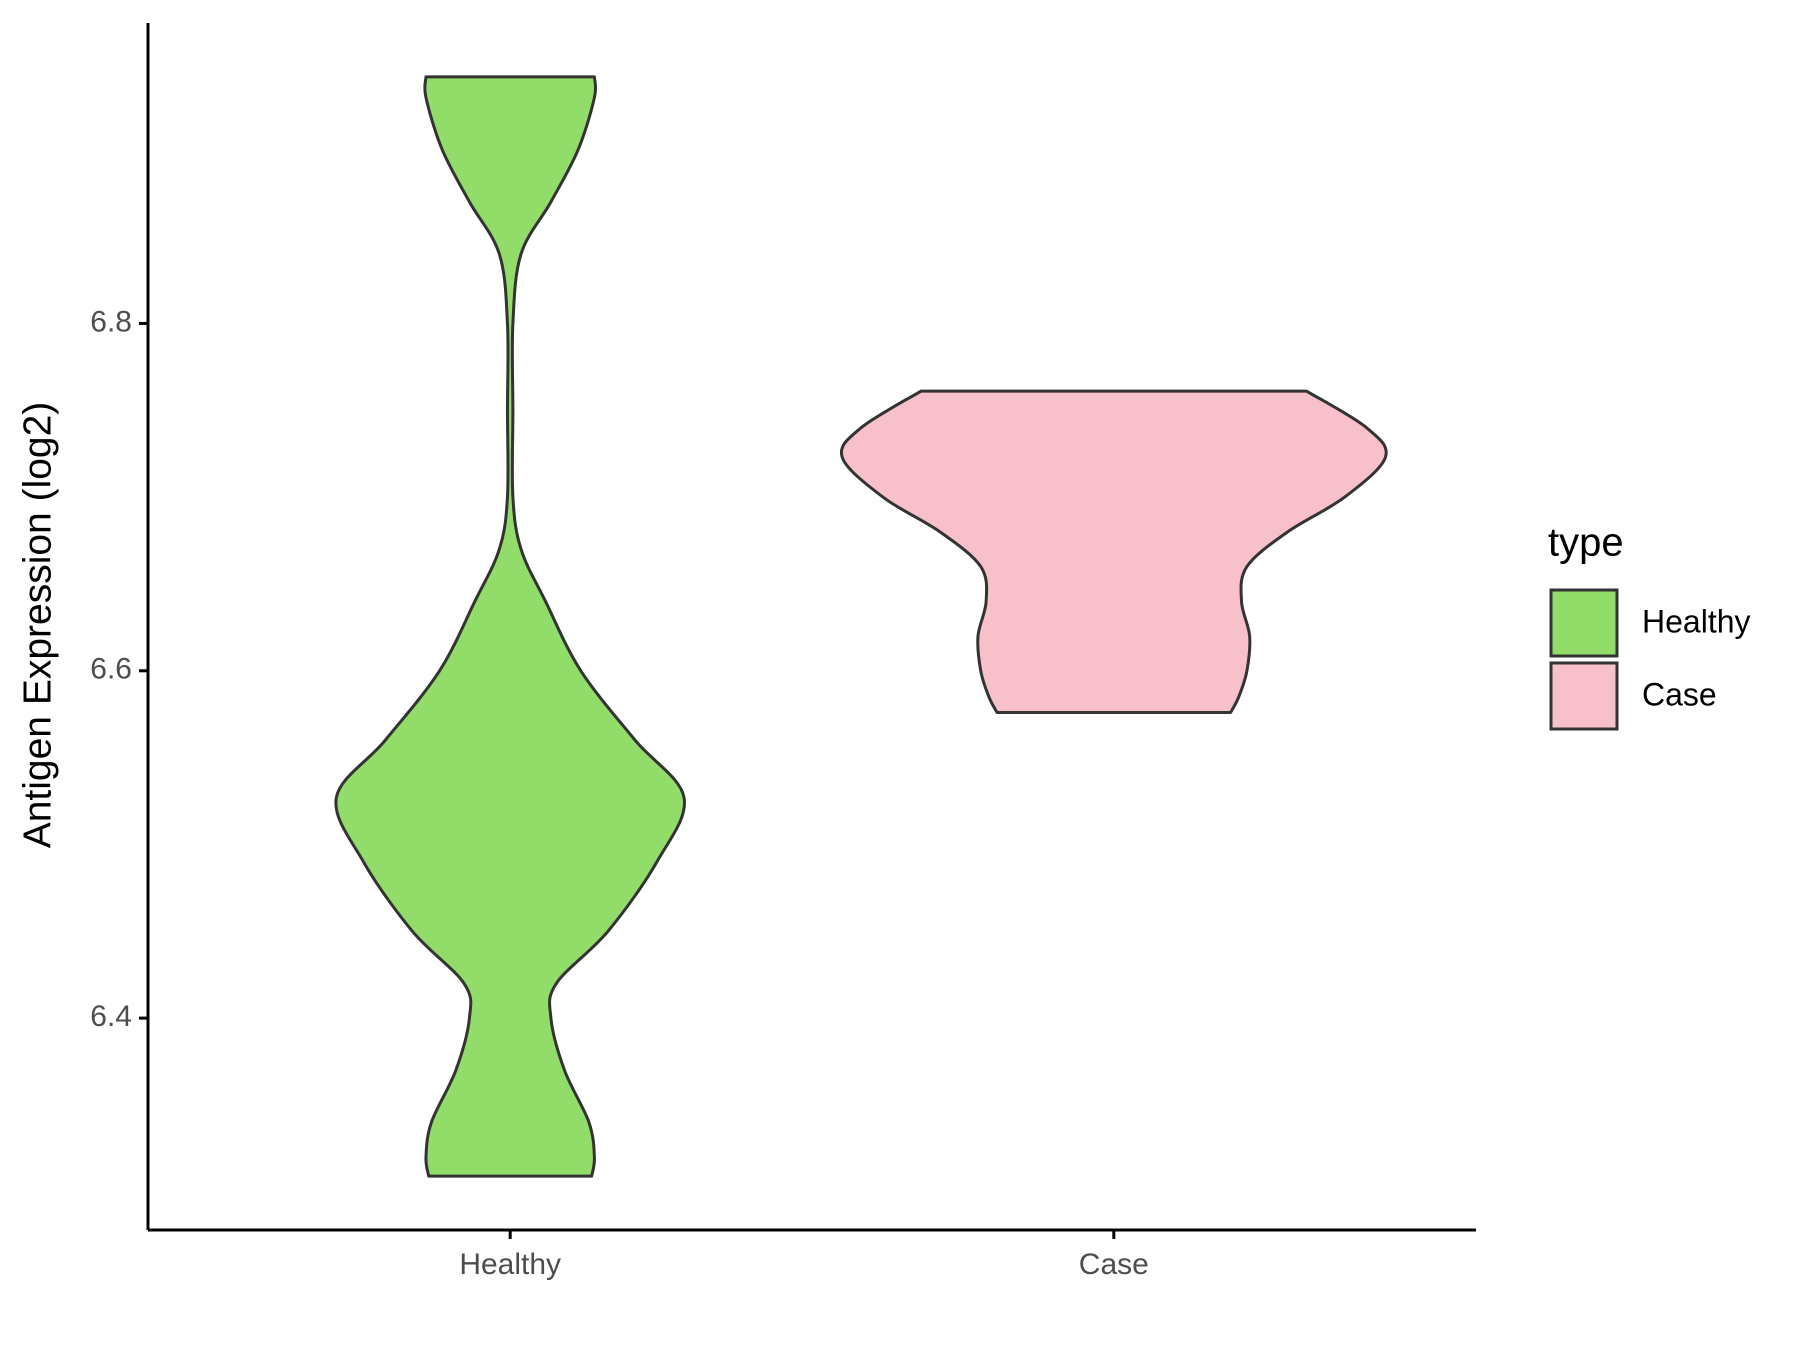 The width and height of the screenshot is (1800, 1350). What do you see at coordinates (37, 625) in the screenshot?
I see `y-axis-title: Antigen Expression (log2)` at bounding box center [37, 625].